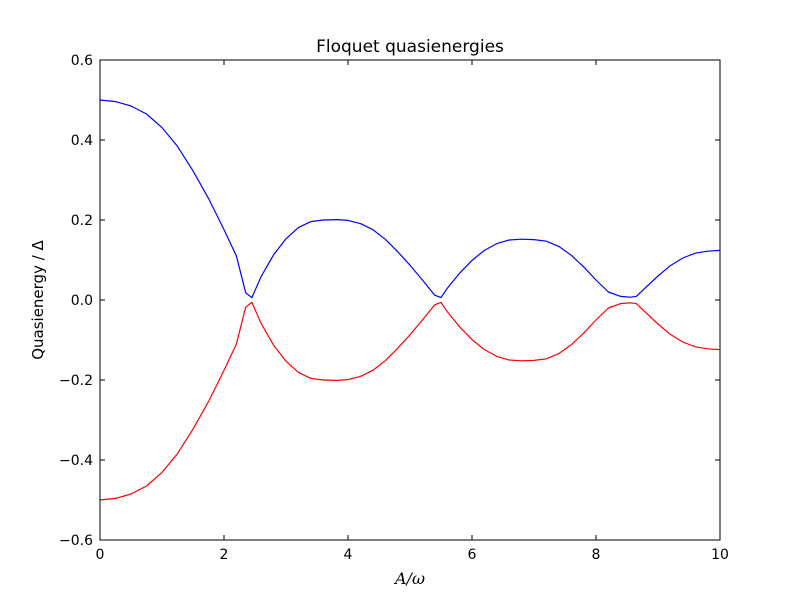 This screenshot has height=600, width=800. Describe the element at coordinates (76, 381) in the screenshot. I see `y-tick-label: −0.2` at that location.